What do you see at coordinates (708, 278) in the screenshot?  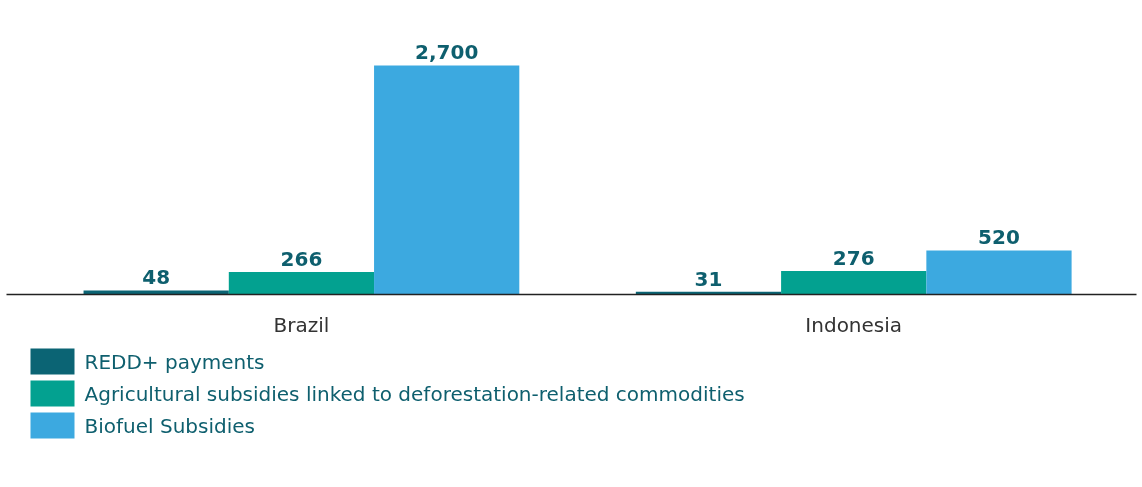 I see `data-label: 31` at bounding box center [708, 278].